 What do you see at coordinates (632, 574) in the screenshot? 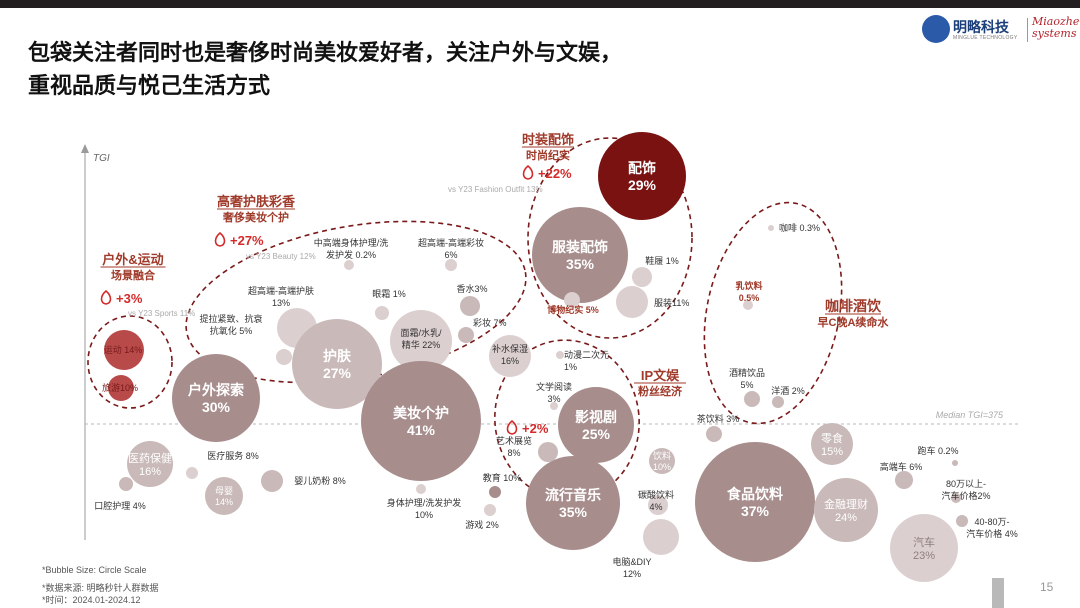
I see `bubble-value-39: 12%` at bounding box center [632, 574].